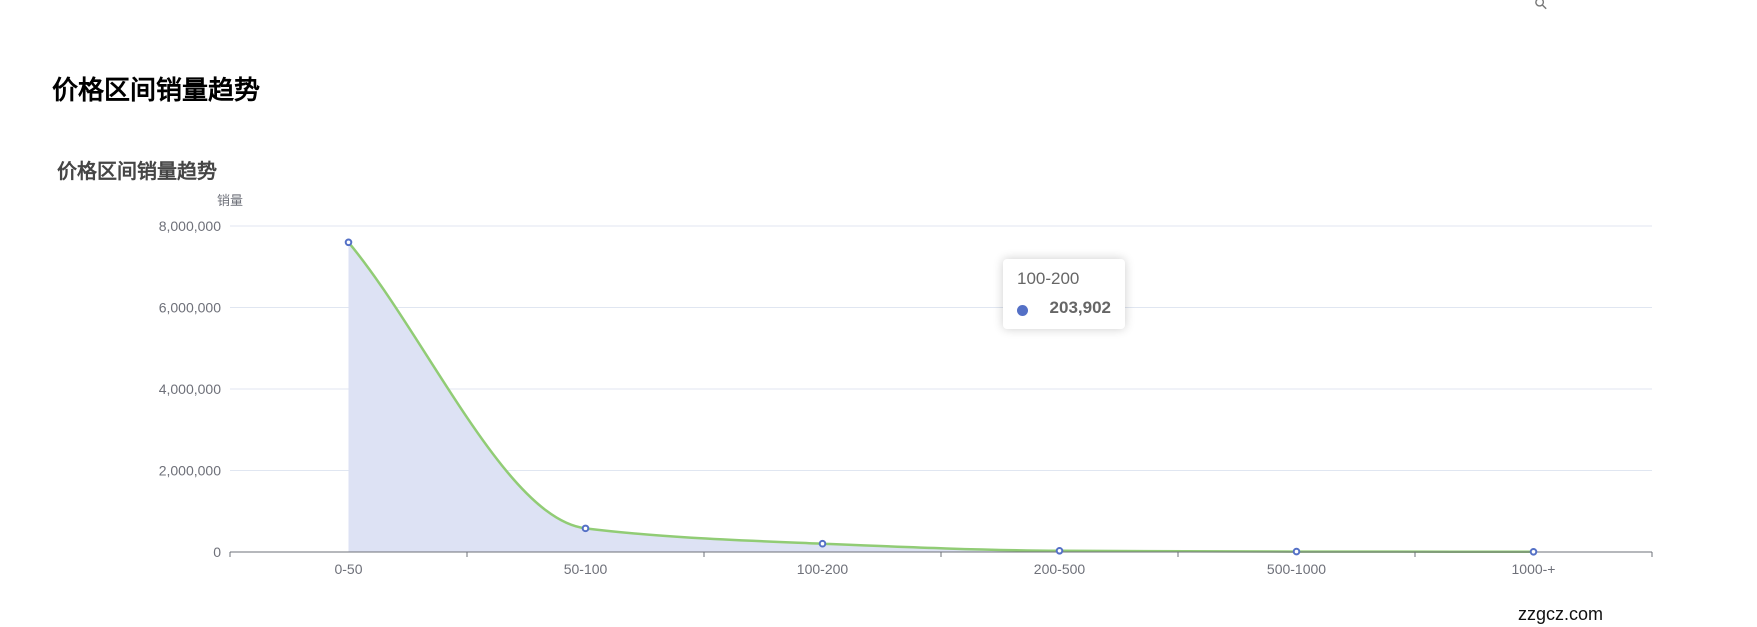 This screenshot has height=627, width=1757. What do you see at coordinates (190, 471) in the screenshot?
I see `y-tick-label: 2,000,000` at bounding box center [190, 471].